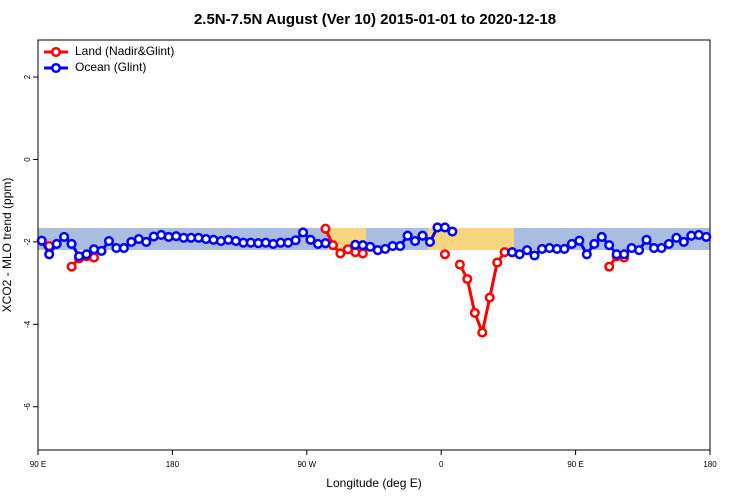 The image size is (750, 500). What do you see at coordinates (441, 464) in the screenshot?
I see `x-tick-label: 0` at bounding box center [441, 464].